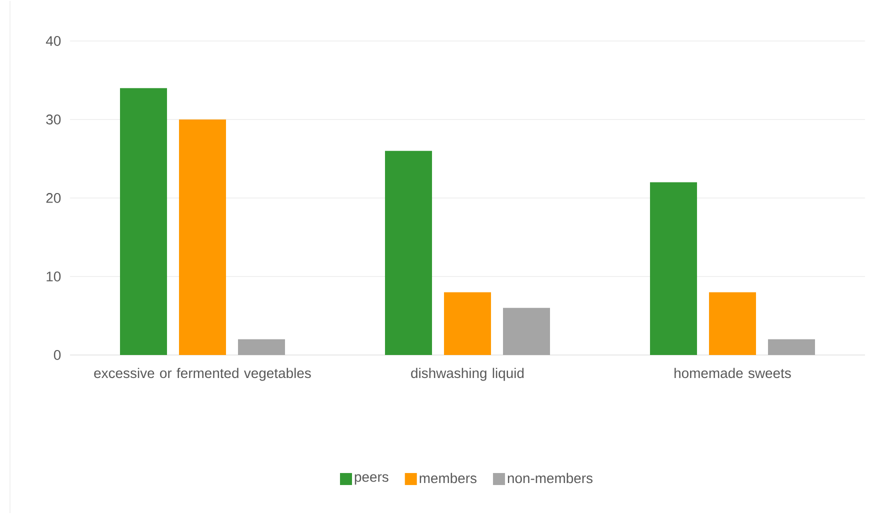 The width and height of the screenshot is (883, 514). I want to click on y-tick-label: 30, so click(53, 119).